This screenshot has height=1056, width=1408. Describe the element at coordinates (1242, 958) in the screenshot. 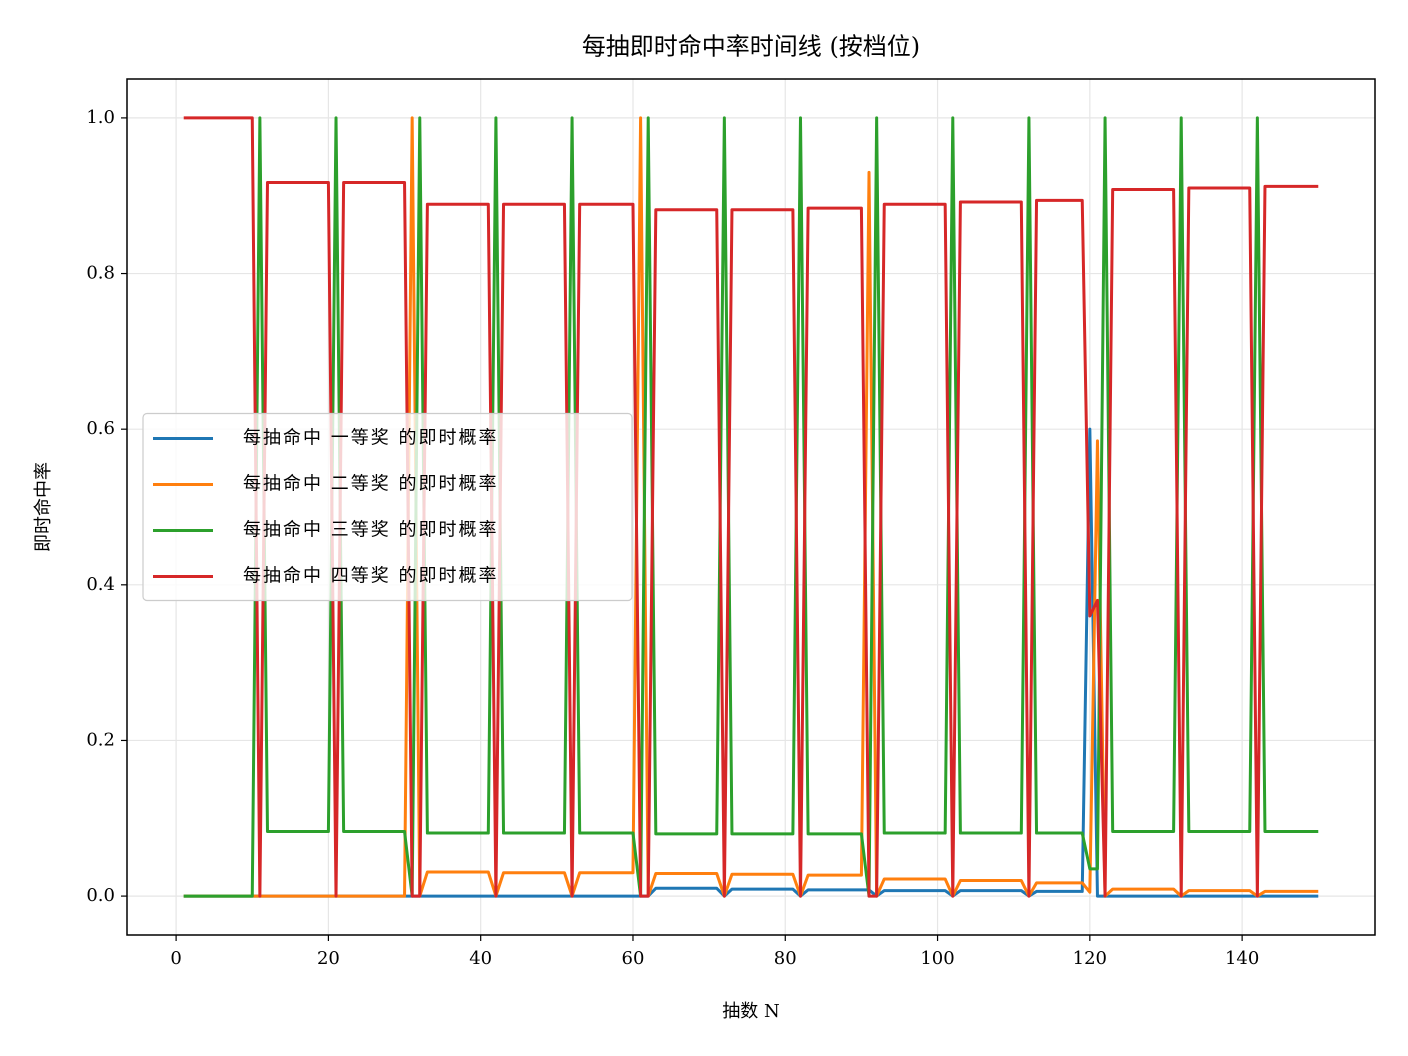

I see `x-tick-label: 140` at that location.